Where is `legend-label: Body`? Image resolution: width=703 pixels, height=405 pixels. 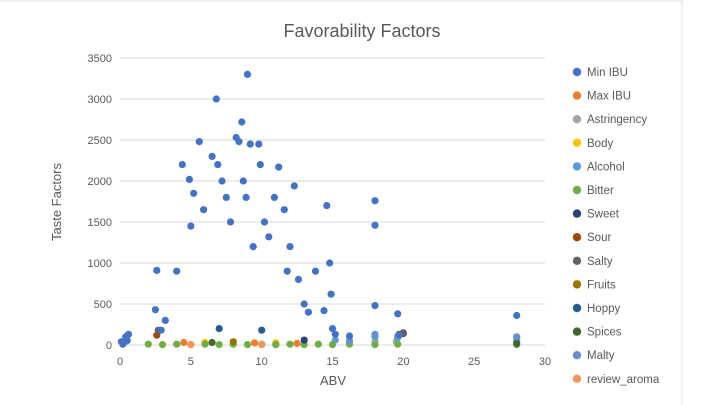
legend-label: Body is located at coordinates (600, 144).